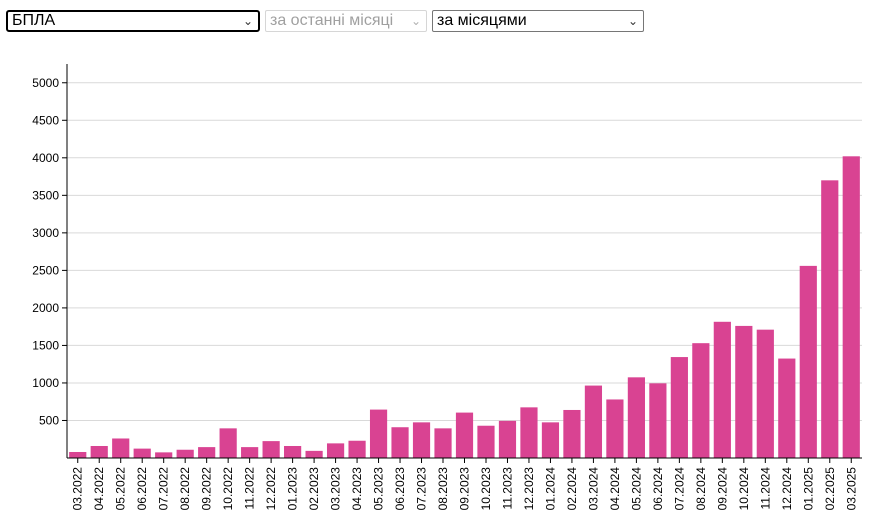  I want to click on x-tick-label: 09.2022, so click(207, 489).